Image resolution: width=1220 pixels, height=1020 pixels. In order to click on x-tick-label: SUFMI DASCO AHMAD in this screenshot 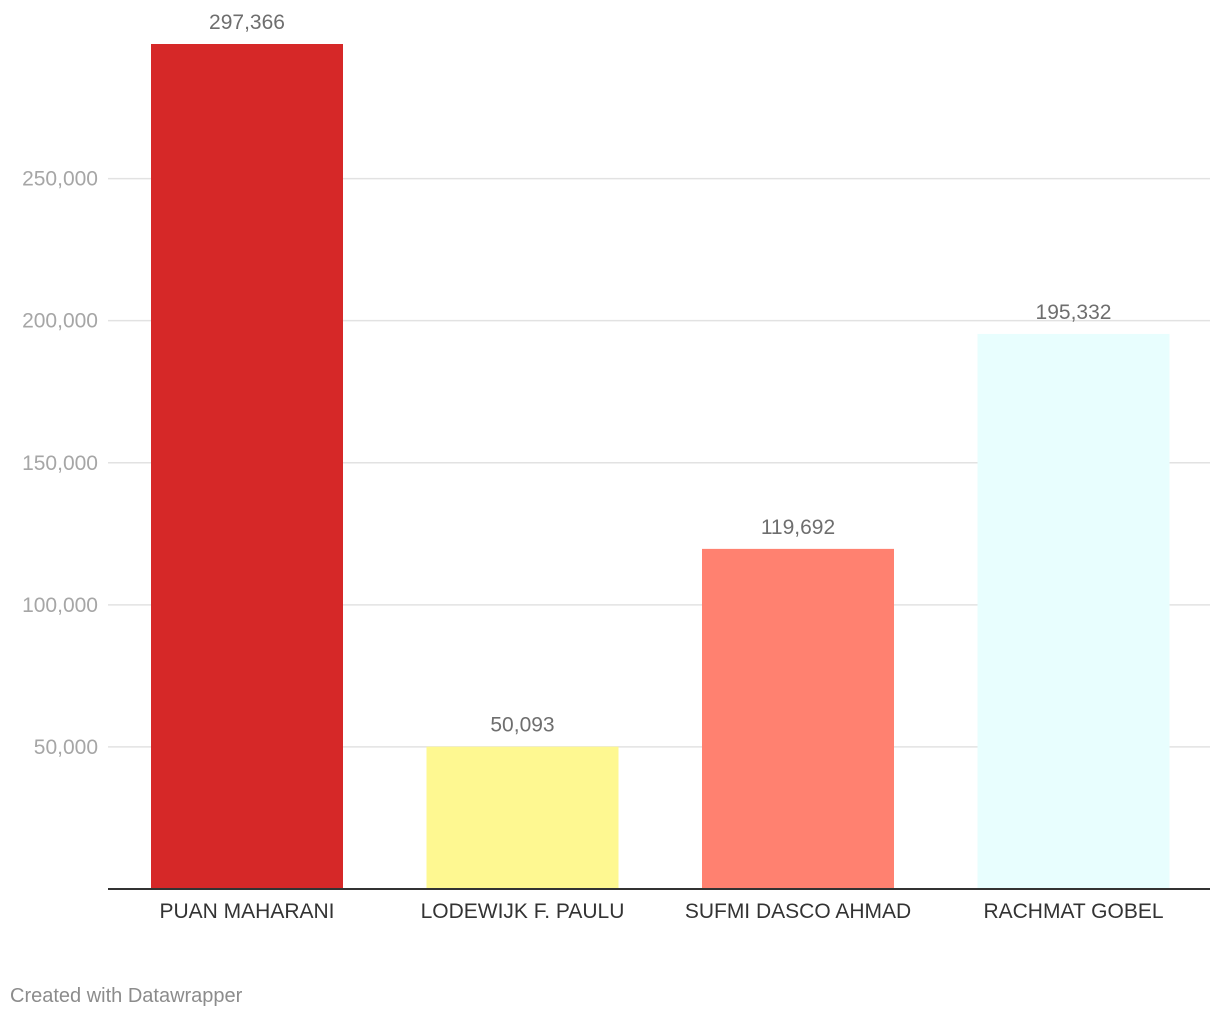, I will do `click(798, 911)`.